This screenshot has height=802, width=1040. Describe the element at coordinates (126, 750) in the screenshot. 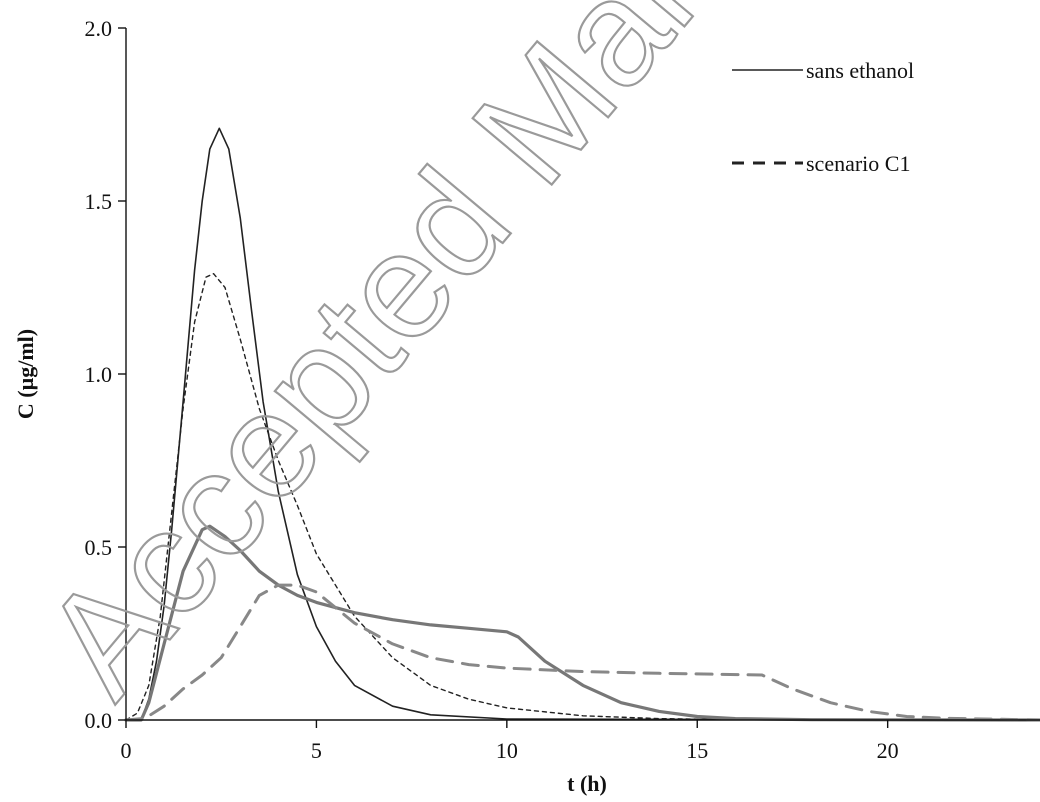

I see `x-tick-label-0: 0` at that location.